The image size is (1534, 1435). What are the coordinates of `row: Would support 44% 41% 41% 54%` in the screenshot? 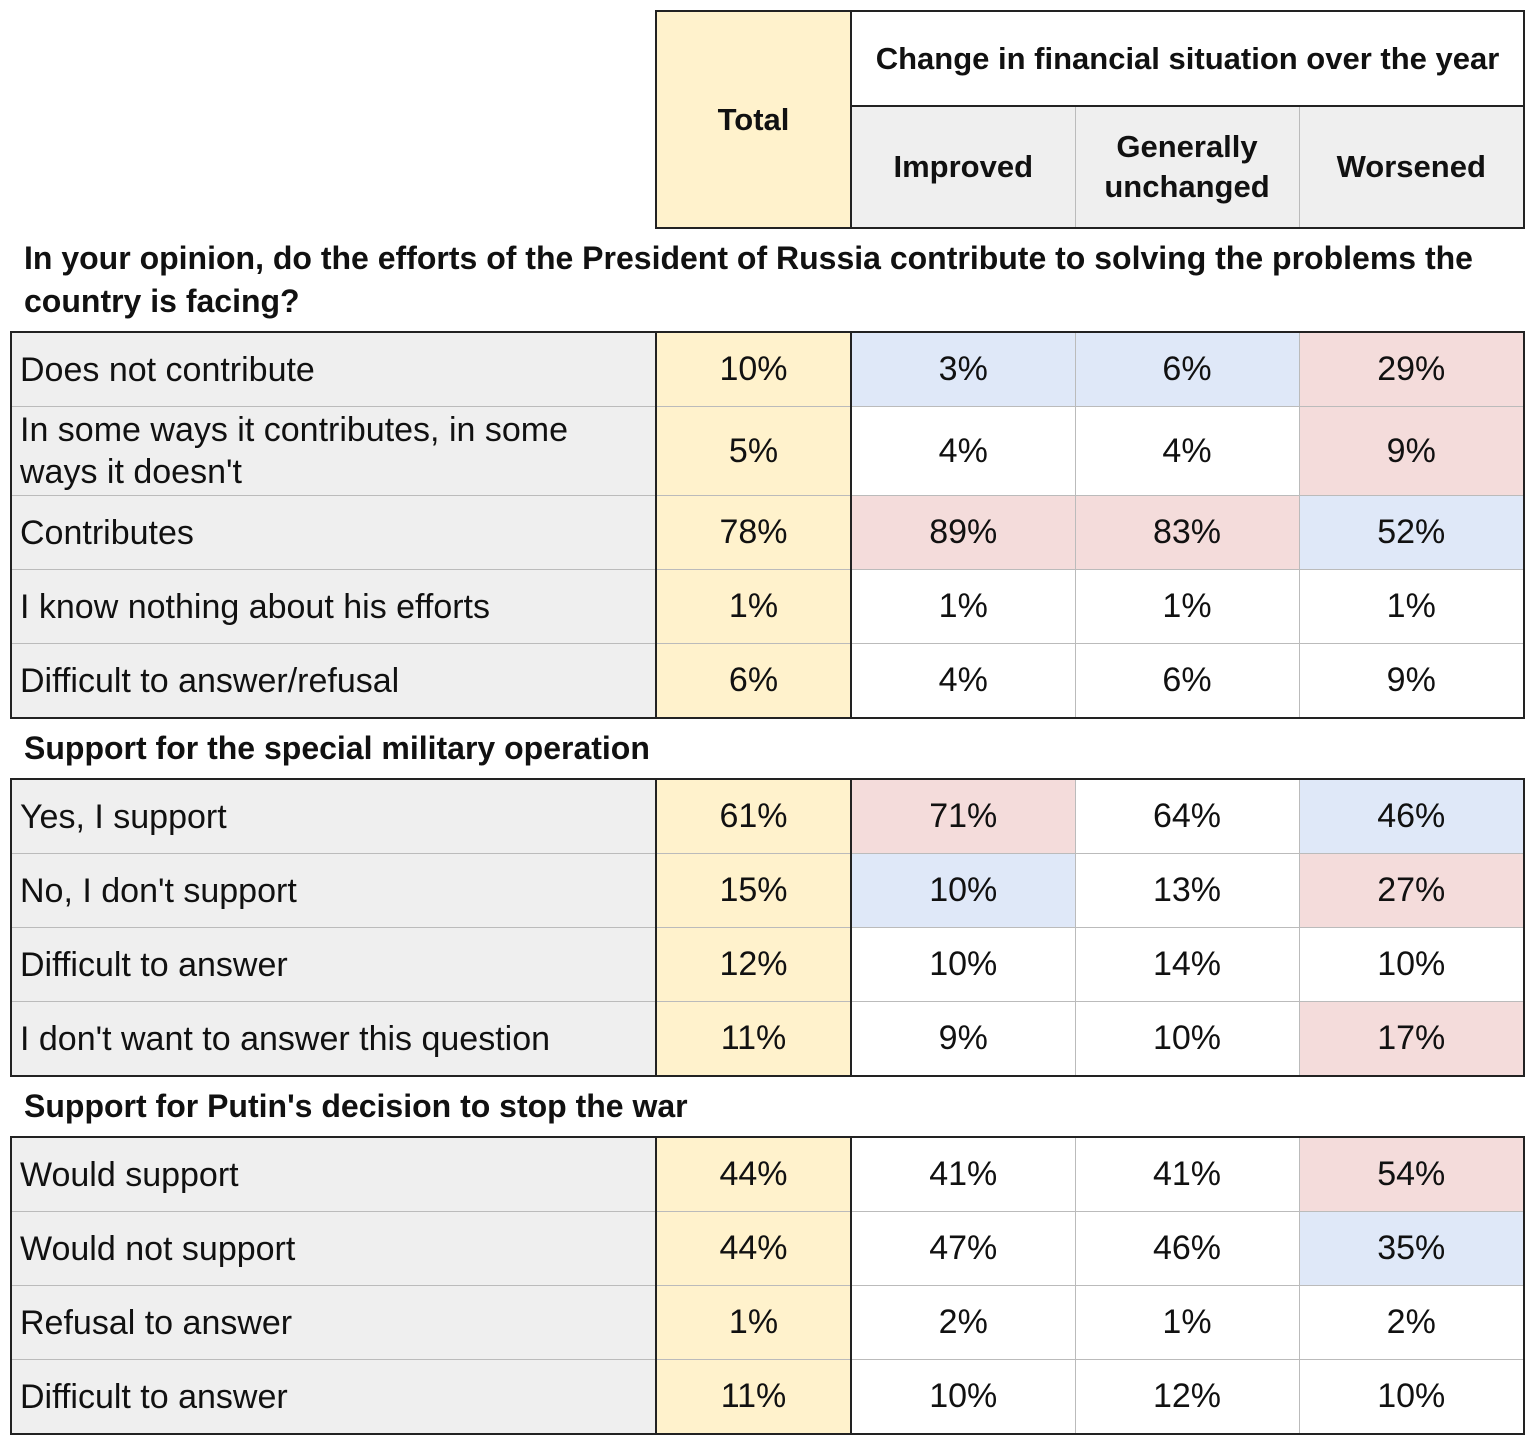 It's located at (767, 1174).